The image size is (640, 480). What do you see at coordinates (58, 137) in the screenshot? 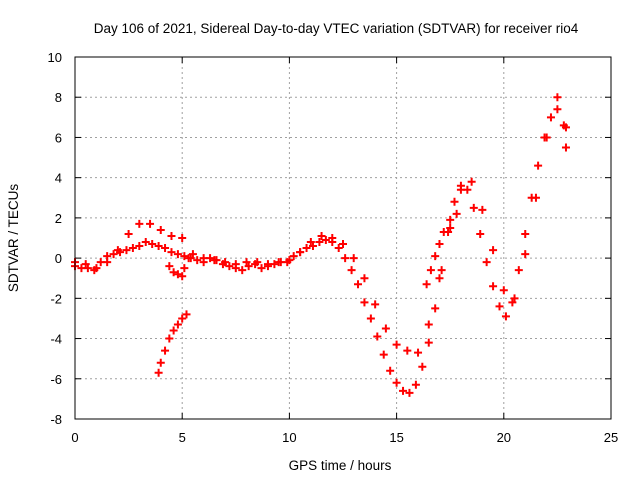
I see `y-tick-label: 6` at bounding box center [58, 137].